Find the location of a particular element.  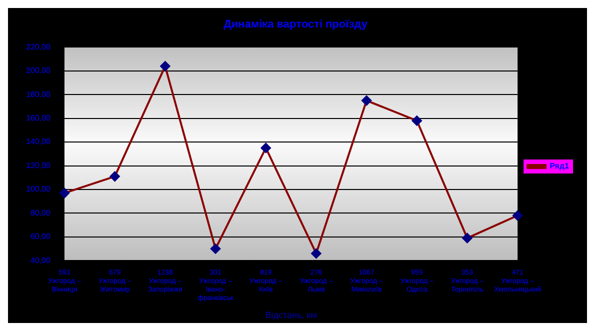

y-tick-label: 220,00 is located at coordinates (39, 47).